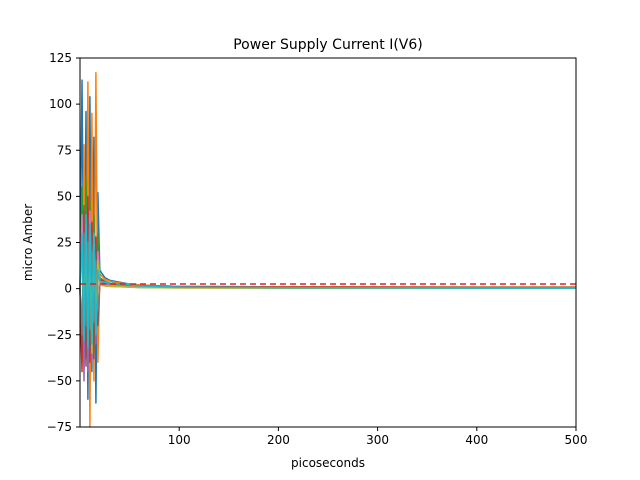 This screenshot has height=480, width=640. What do you see at coordinates (64, 150) in the screenshot?
I see `y-tick-label: 75` at bounding box center [64, 150].